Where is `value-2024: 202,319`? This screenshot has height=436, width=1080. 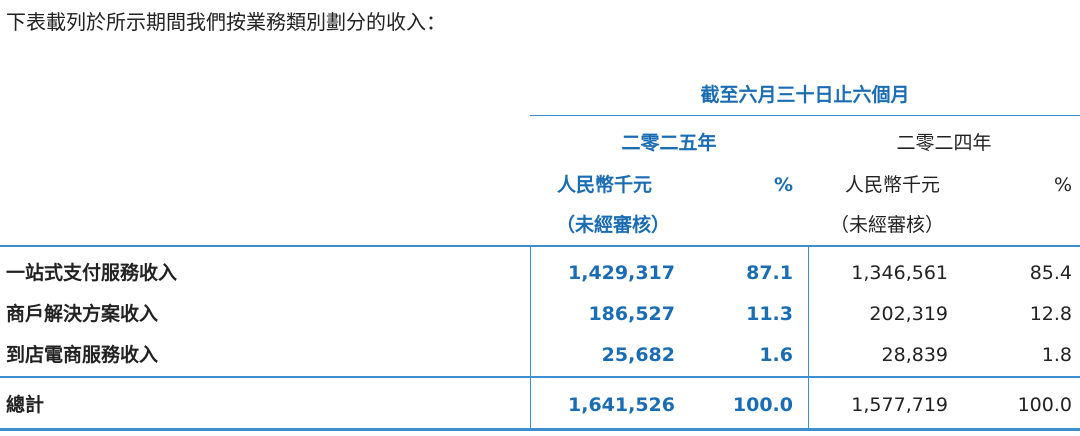
value-2024: 202,319 is located at coordinates (908, 314).